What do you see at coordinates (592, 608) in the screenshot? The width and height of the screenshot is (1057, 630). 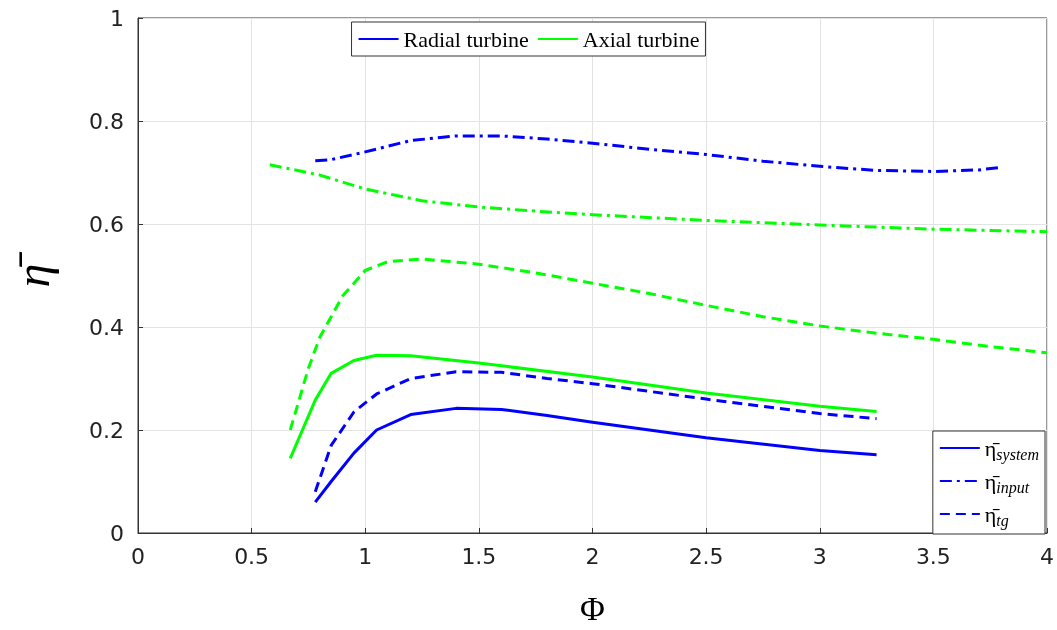 I see `x-axis-title: Φ` at bounding box center [592, 608].